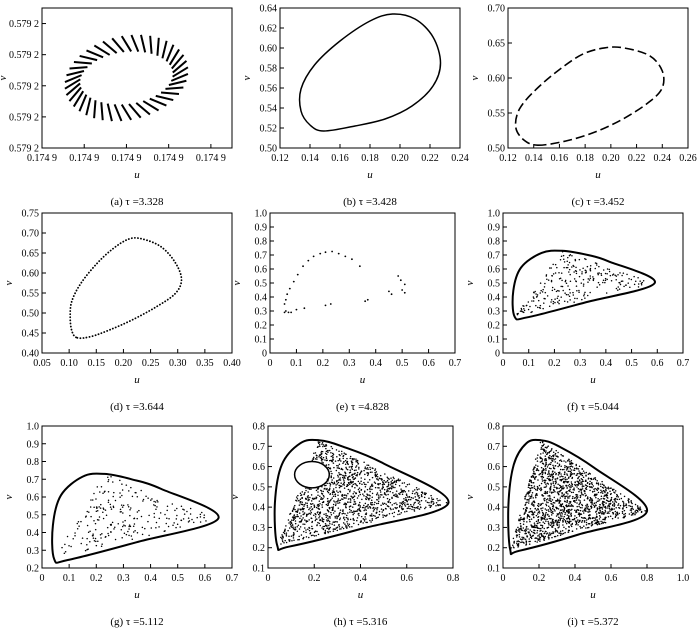 This screenshot has width=700, height=630. What do you see at coordinates (583, 285) in the screenshot?
I see `series-f` at bounding box center [583, 285].